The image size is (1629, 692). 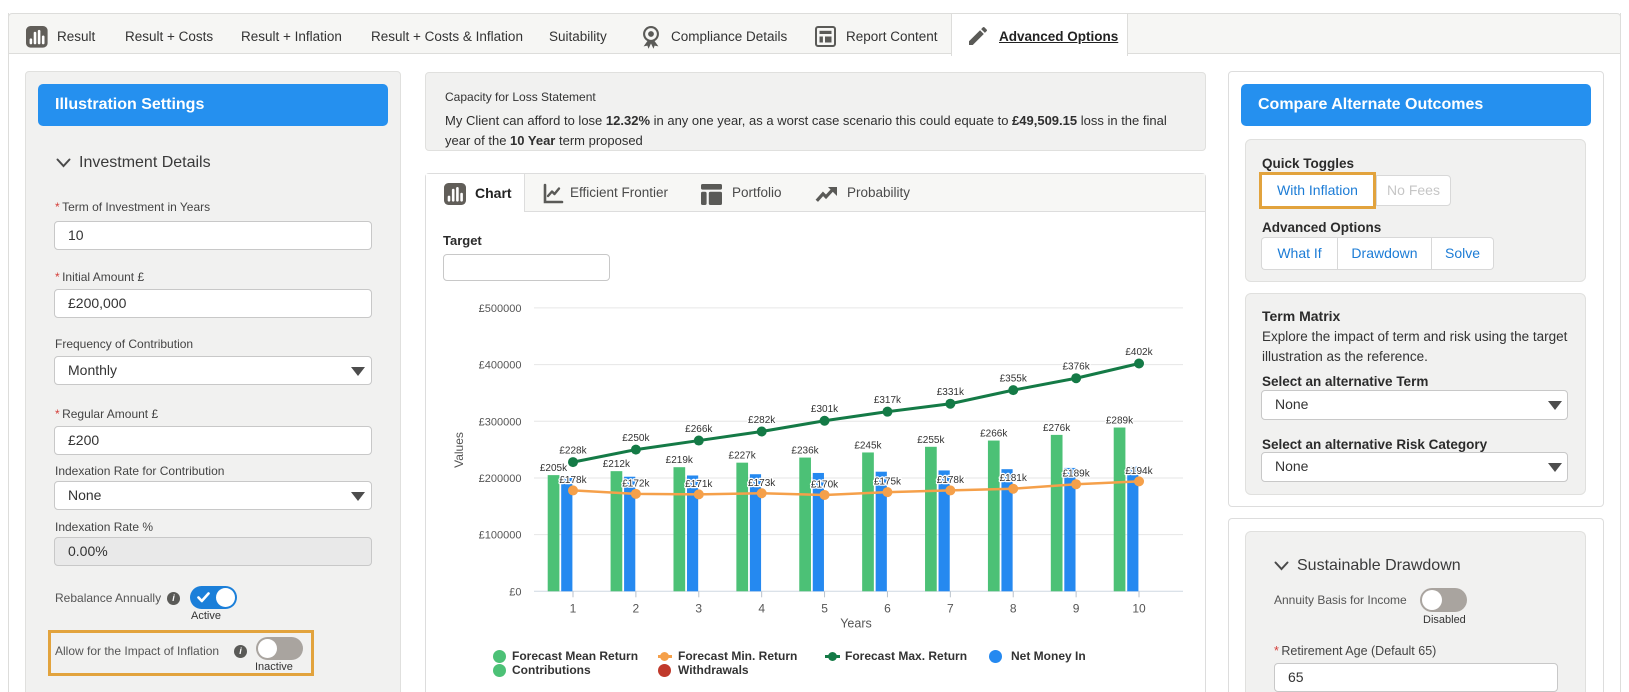 I want to click on svg-text: 3, so click(x=698, y=608).